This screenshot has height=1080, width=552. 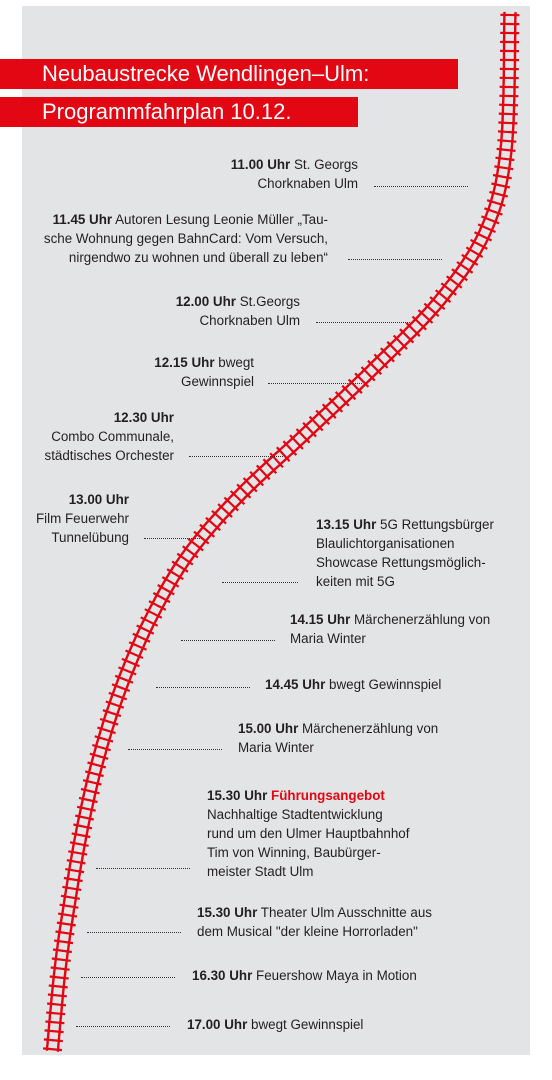 I want to click on event-text: St. Georgs Chorknaben Ulm, so click(x=307, y=174).